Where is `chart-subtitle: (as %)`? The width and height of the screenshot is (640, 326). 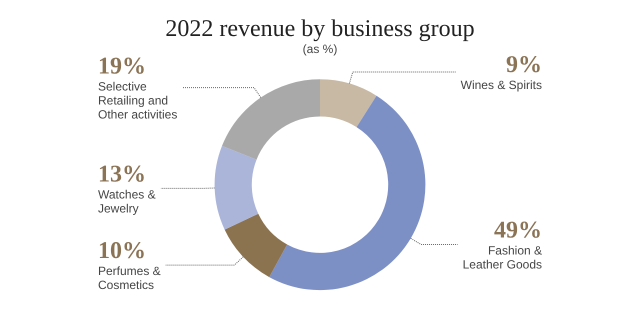 chart-subtitle: (as %) is located at coordinates (320, 49).